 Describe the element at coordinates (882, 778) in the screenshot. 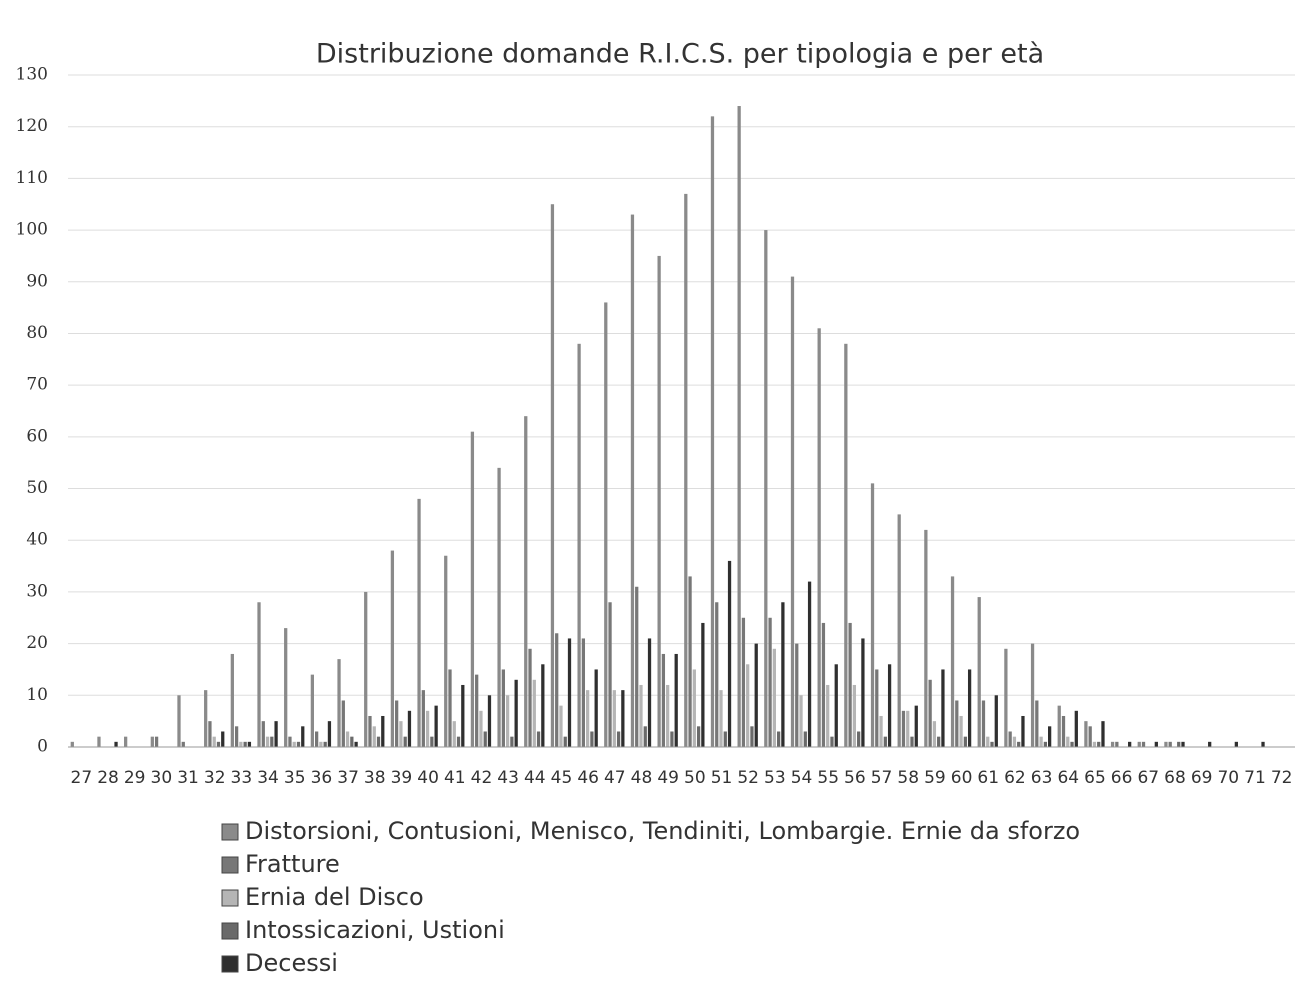

I see `x-tick-label: 57` at that location.